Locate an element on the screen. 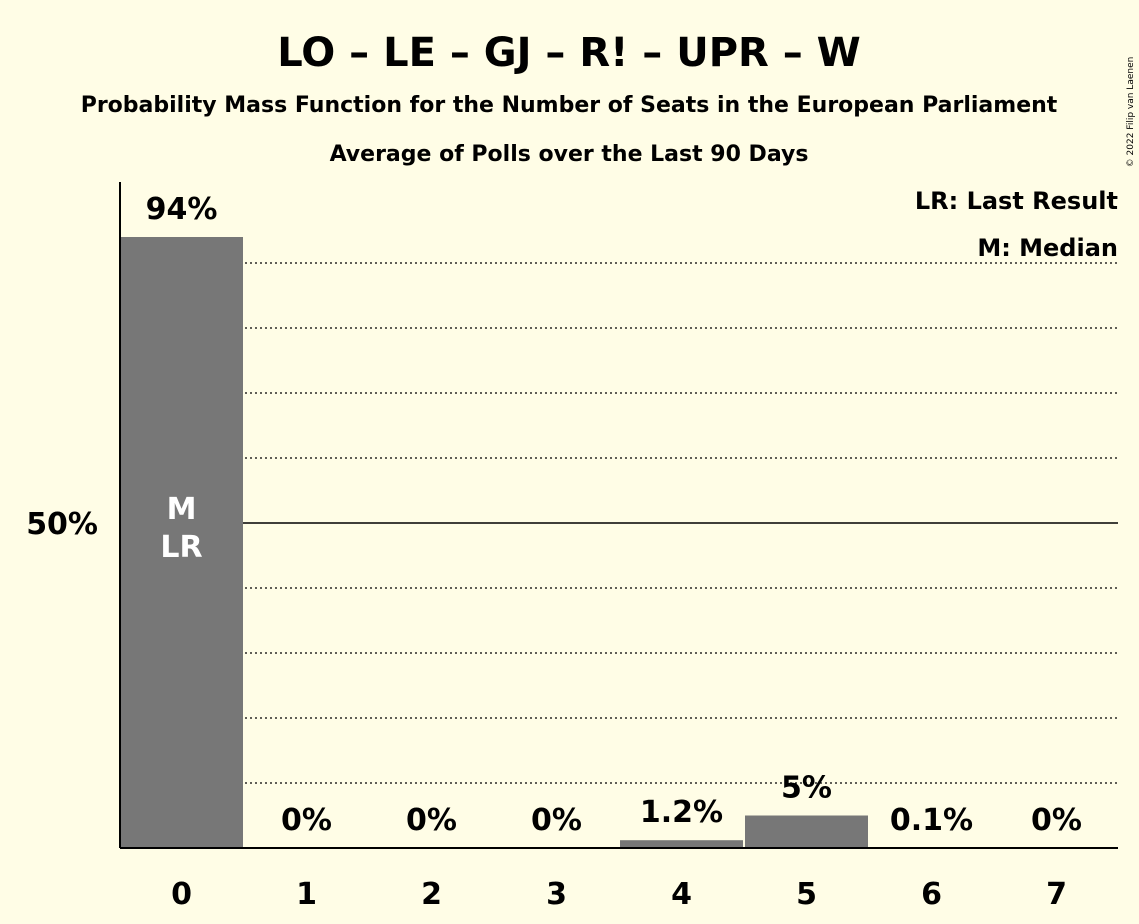  x-tick-label-0: 0 is located at coordinates (181, 894).